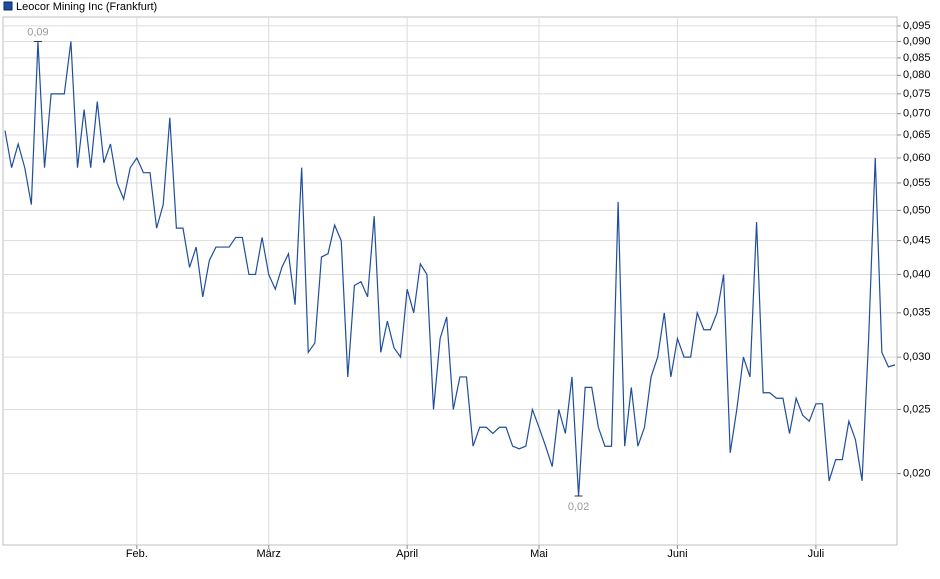 This screenshot has height=579, width=940. What do you see at coordinates (407, 554) in the screenshot?
I see `x-tick-label: April` at bounding box center [407, 554].